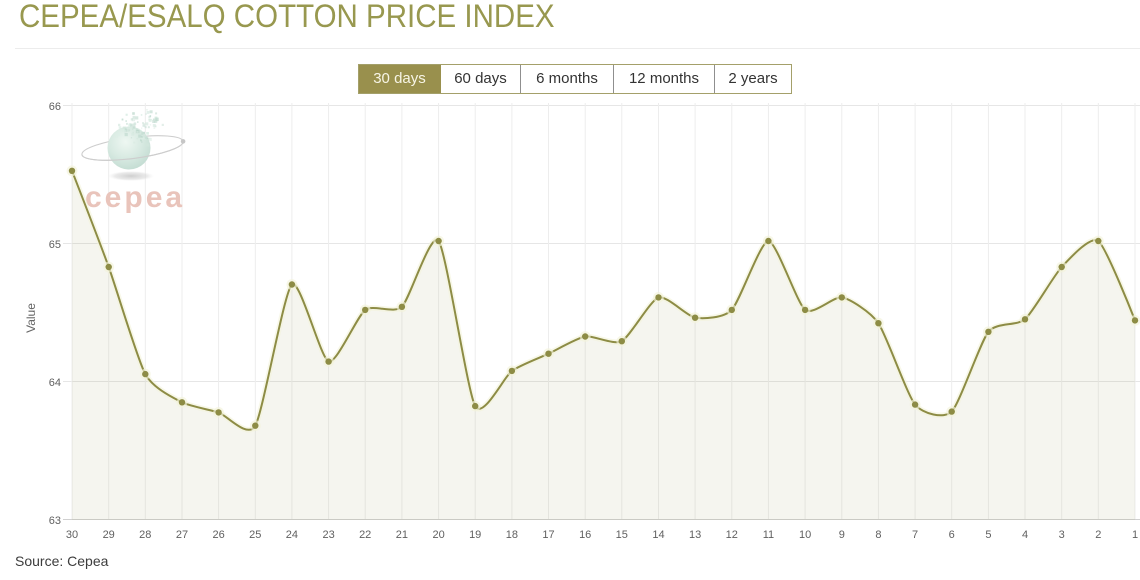  I want to click on svg-text: 15, so click(622, 535).